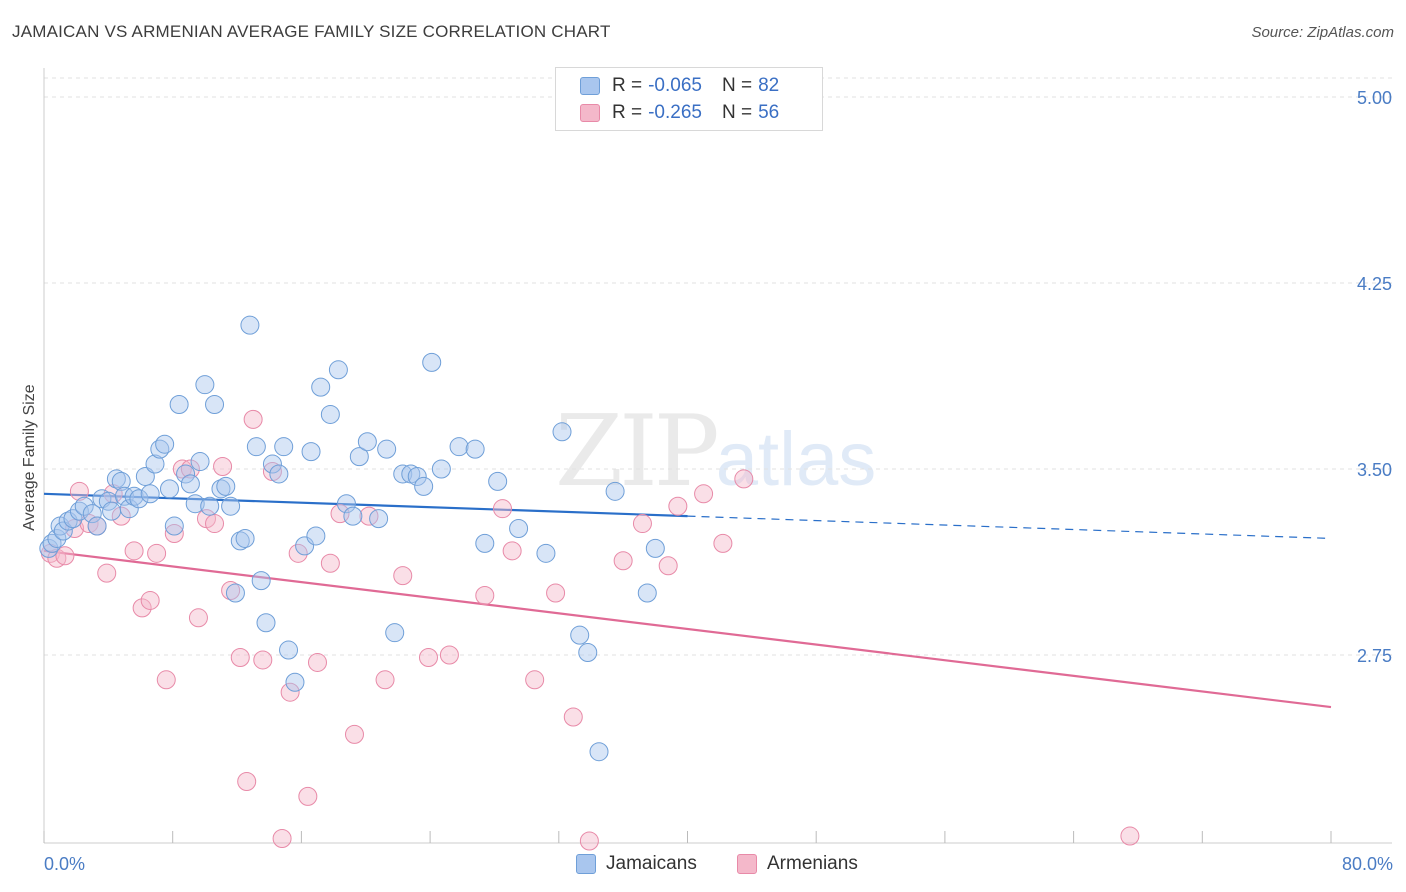 The image size is (1406, 892). Describe the element at coordinates (637, 452) in the screenshot. I see `watermark-zip: ZIP` at that location.